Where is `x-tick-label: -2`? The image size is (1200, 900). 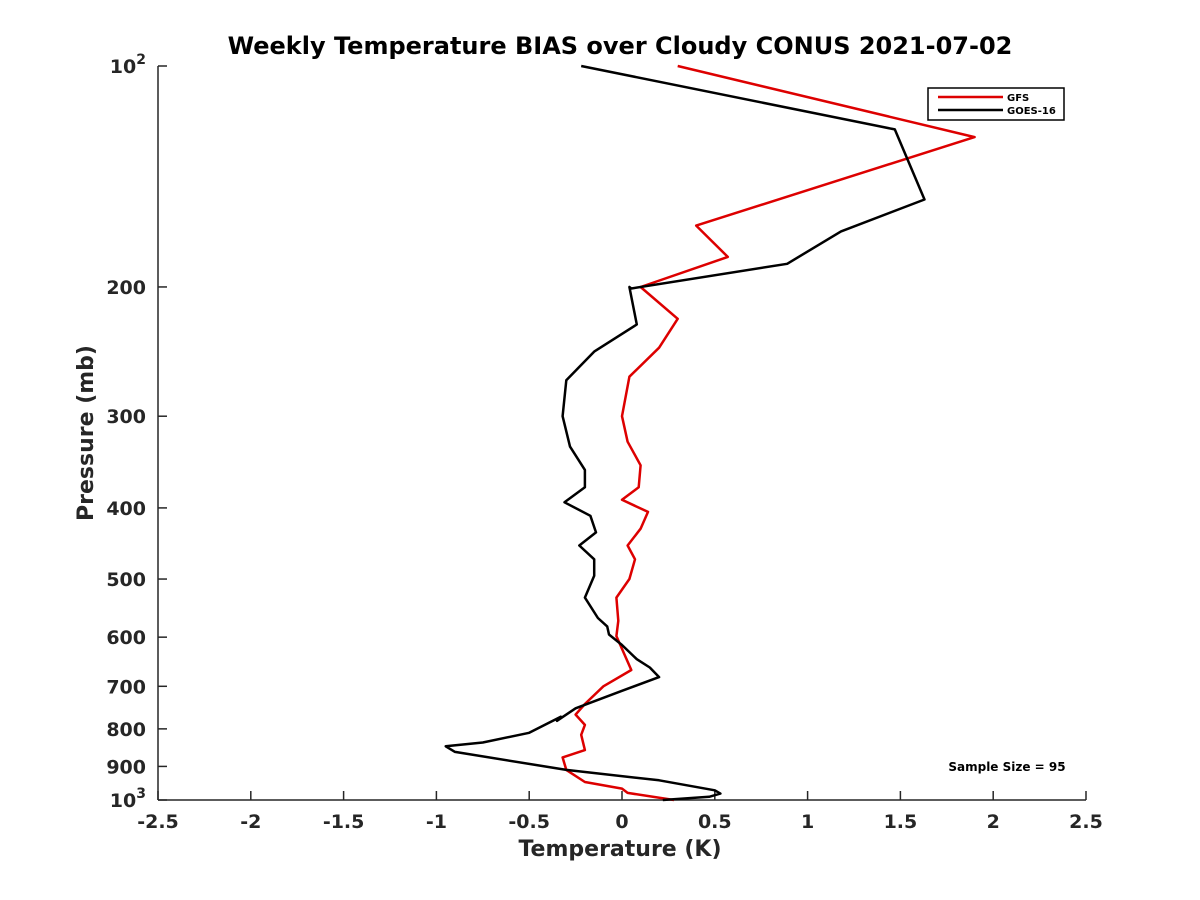
x-tick-label: -2 is located at coordinates (250, 822).